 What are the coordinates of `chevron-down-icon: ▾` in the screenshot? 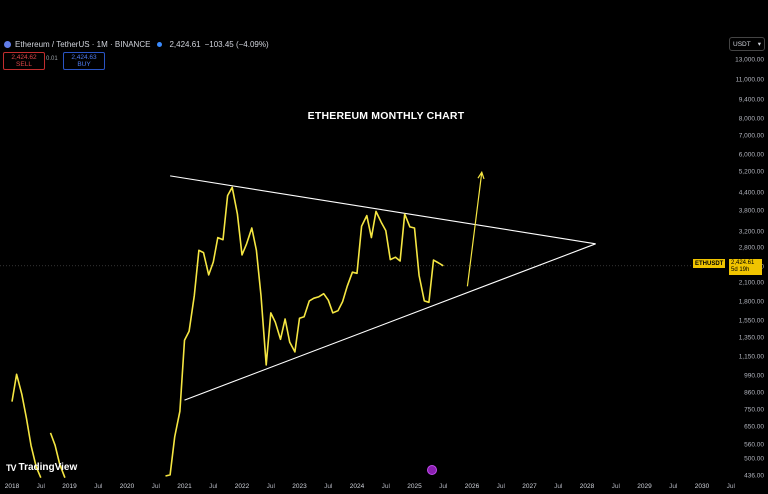 It's located at (759, 44).